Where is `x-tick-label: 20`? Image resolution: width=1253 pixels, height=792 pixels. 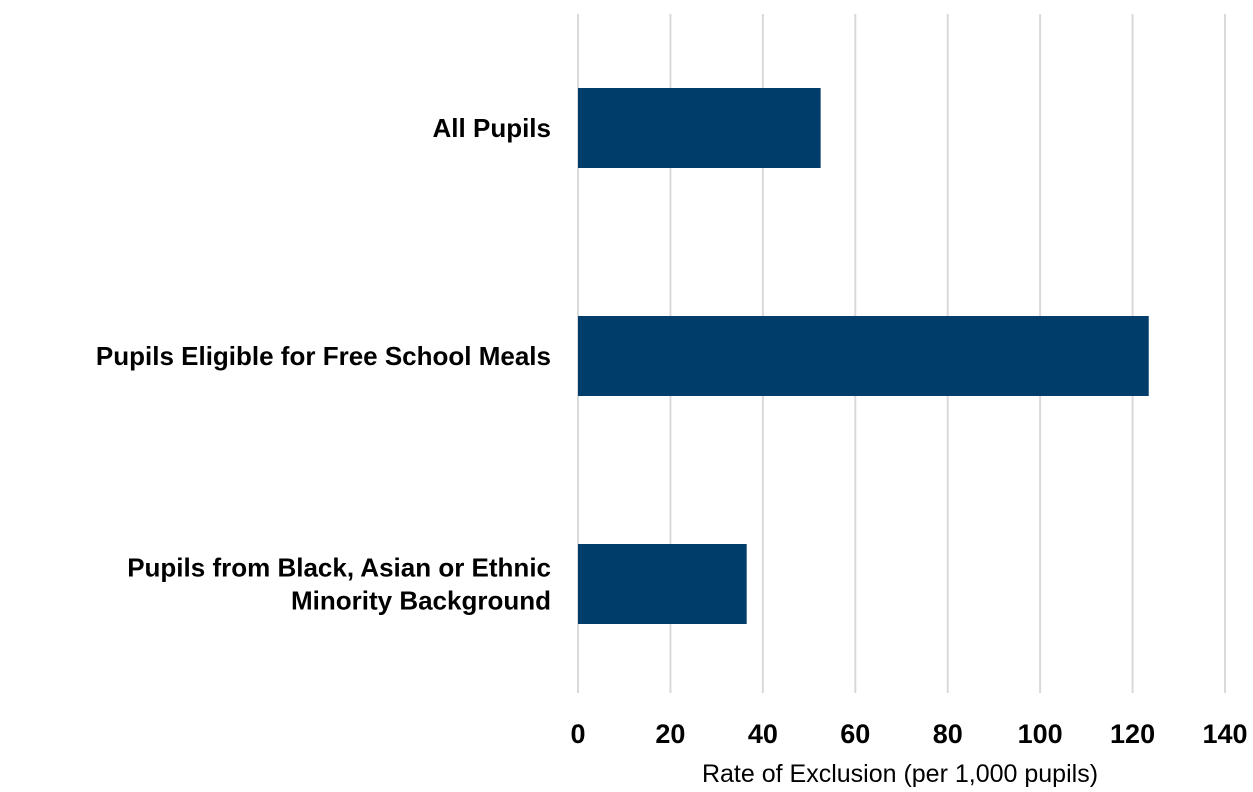
x-tick-label: 20 is located at coordinates (670, 734).